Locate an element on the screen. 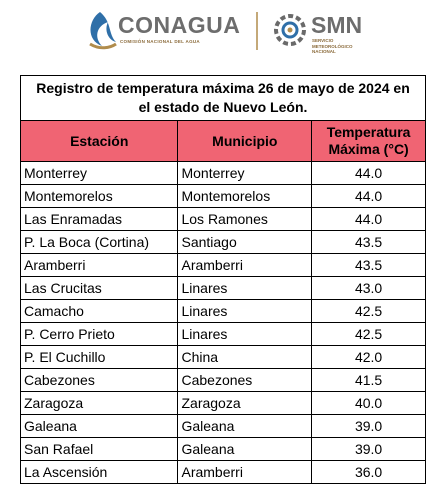  table-row: Montemorelos Montemorelos 44.0 is located at coordinates (222, 196).